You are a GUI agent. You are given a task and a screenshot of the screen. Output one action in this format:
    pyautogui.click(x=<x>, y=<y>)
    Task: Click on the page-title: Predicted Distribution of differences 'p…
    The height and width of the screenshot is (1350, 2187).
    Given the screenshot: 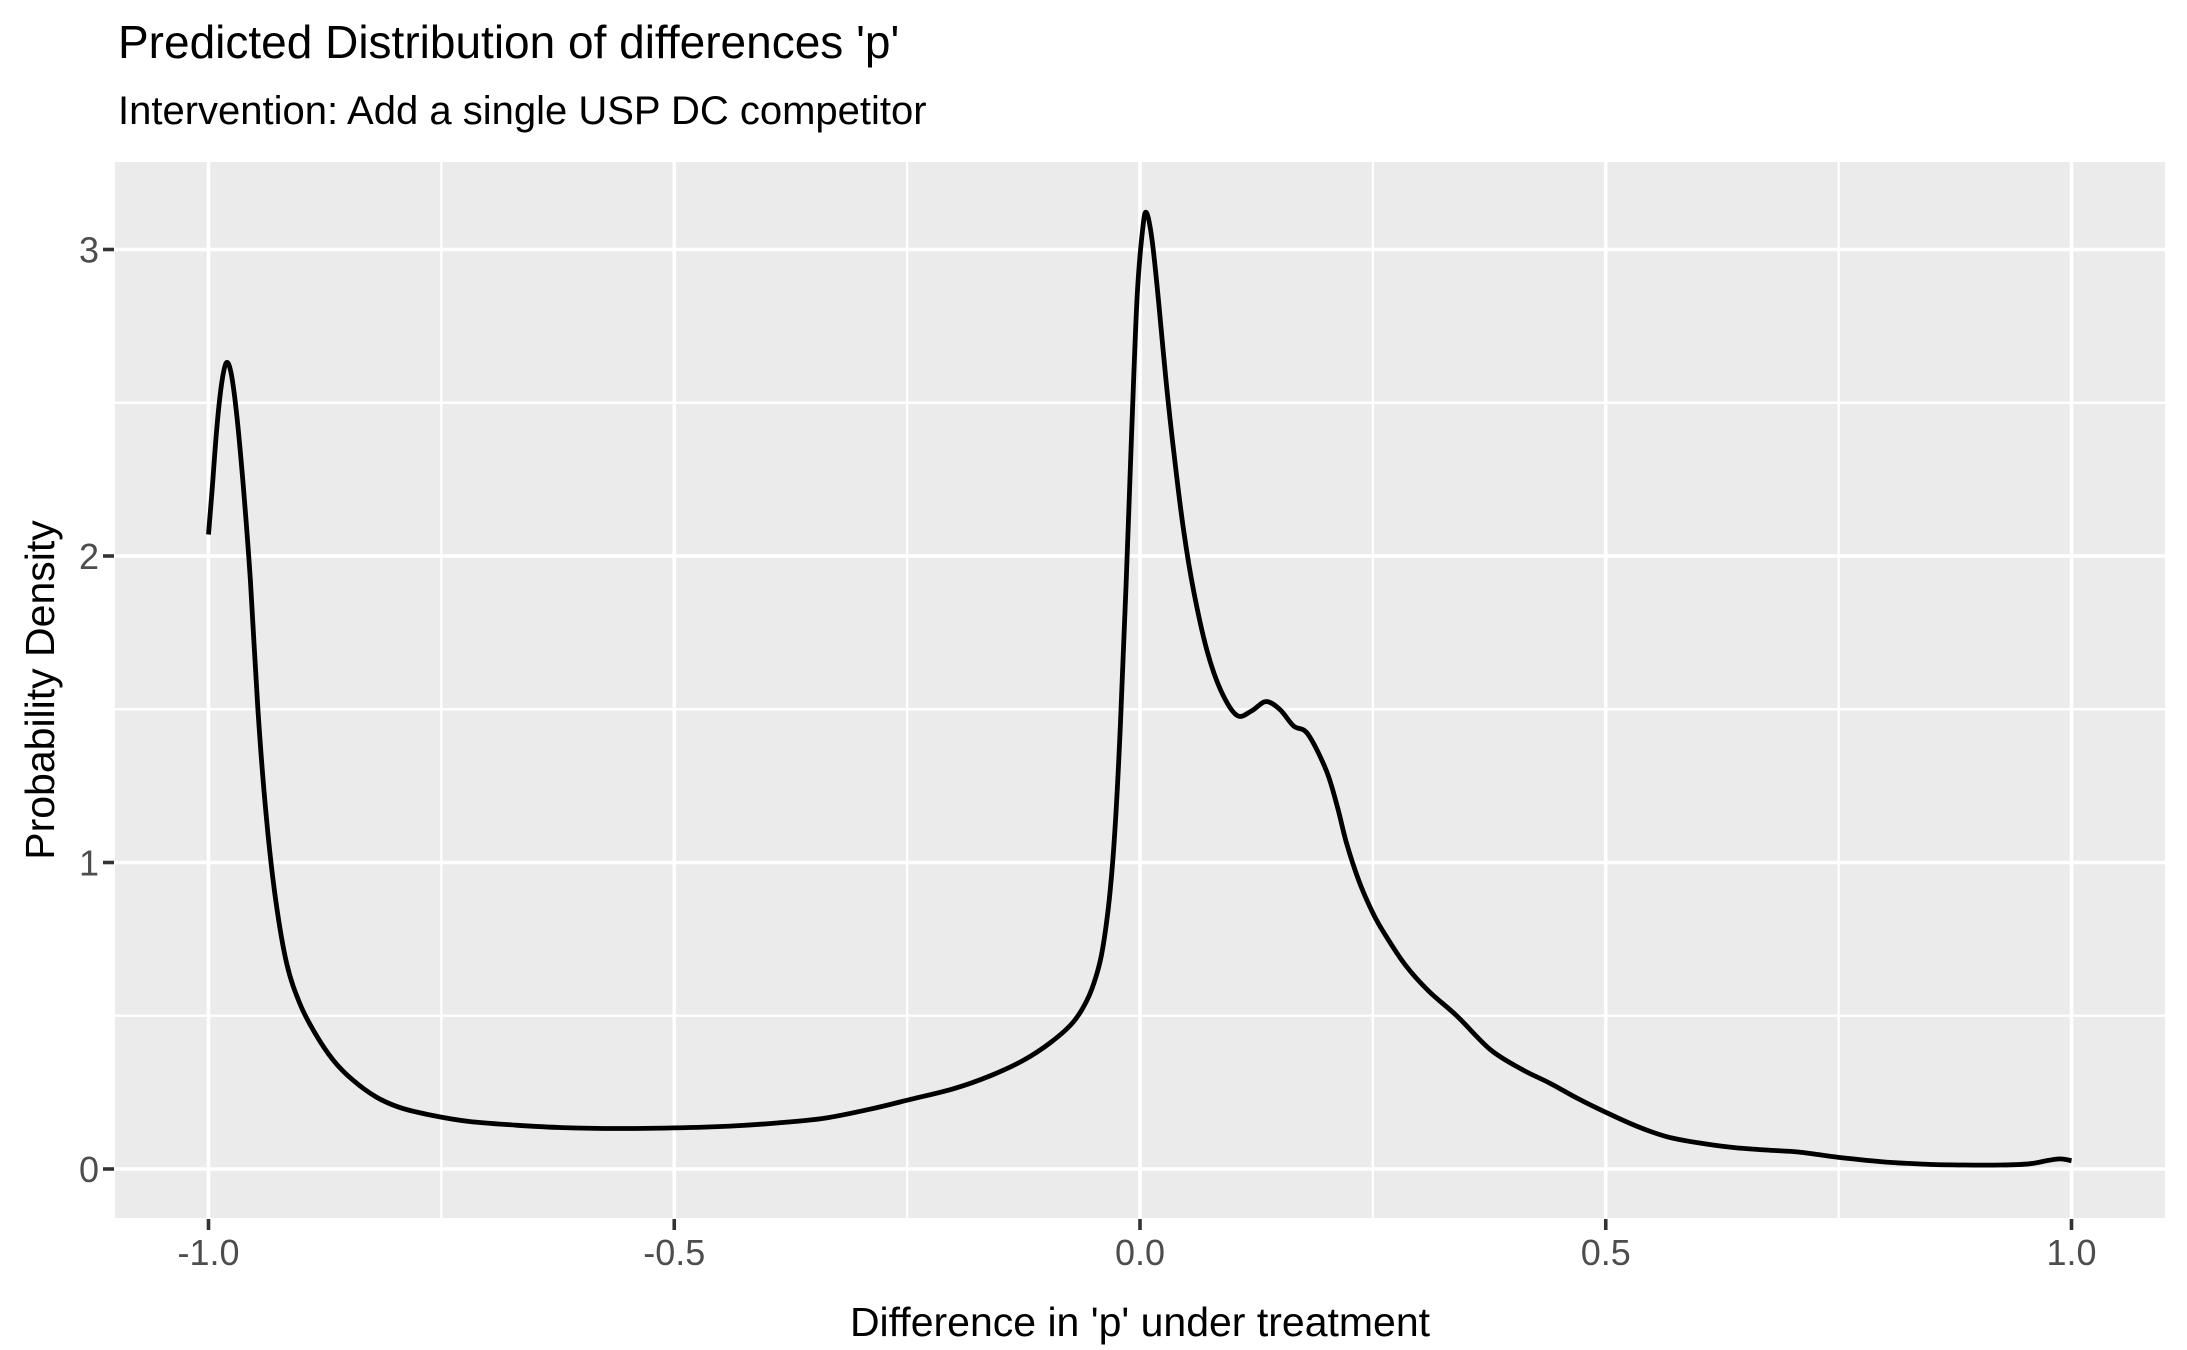 What is the action you would take?
    pyautogui.click(x=509, y=42)
    